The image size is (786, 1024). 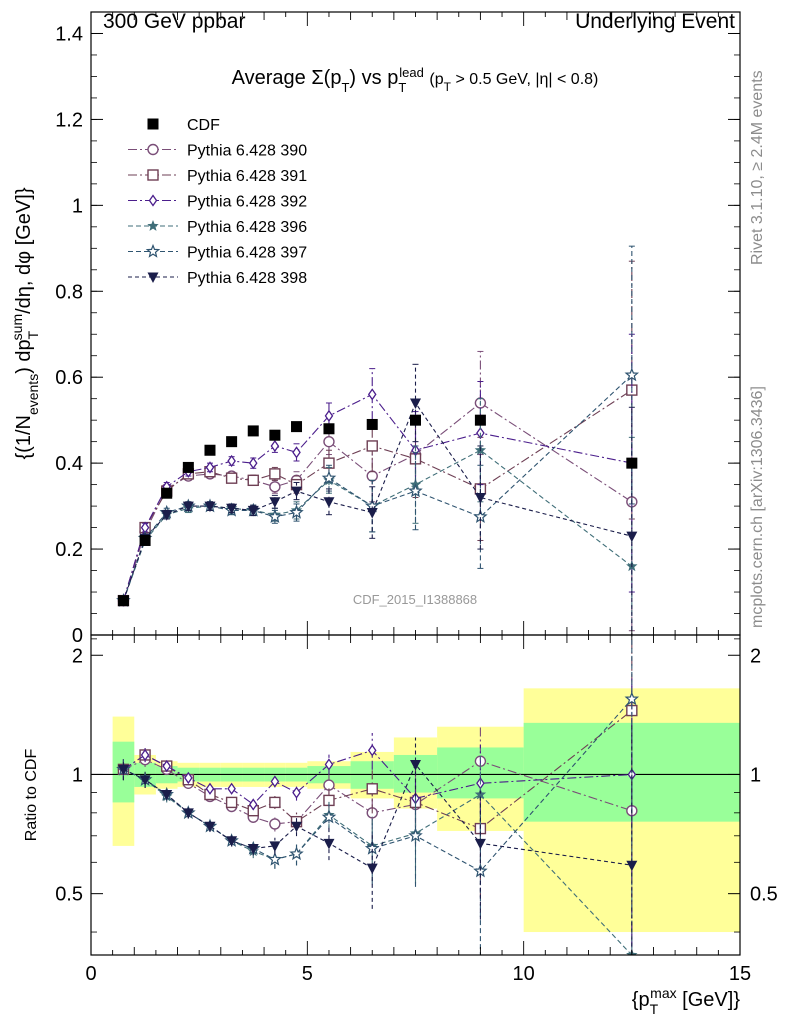 I want to click on y-tick-label: 0.6, so click(x=69, y=378).